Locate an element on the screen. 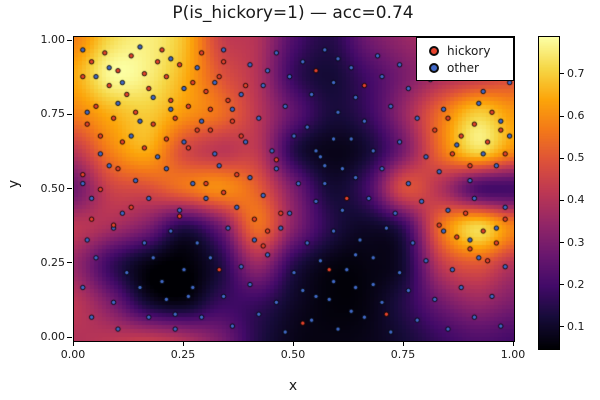 Image resolution: width=600 pixels, height=400 pixels. x-tick-label: 0.50 is located at coordinates (293, 354).